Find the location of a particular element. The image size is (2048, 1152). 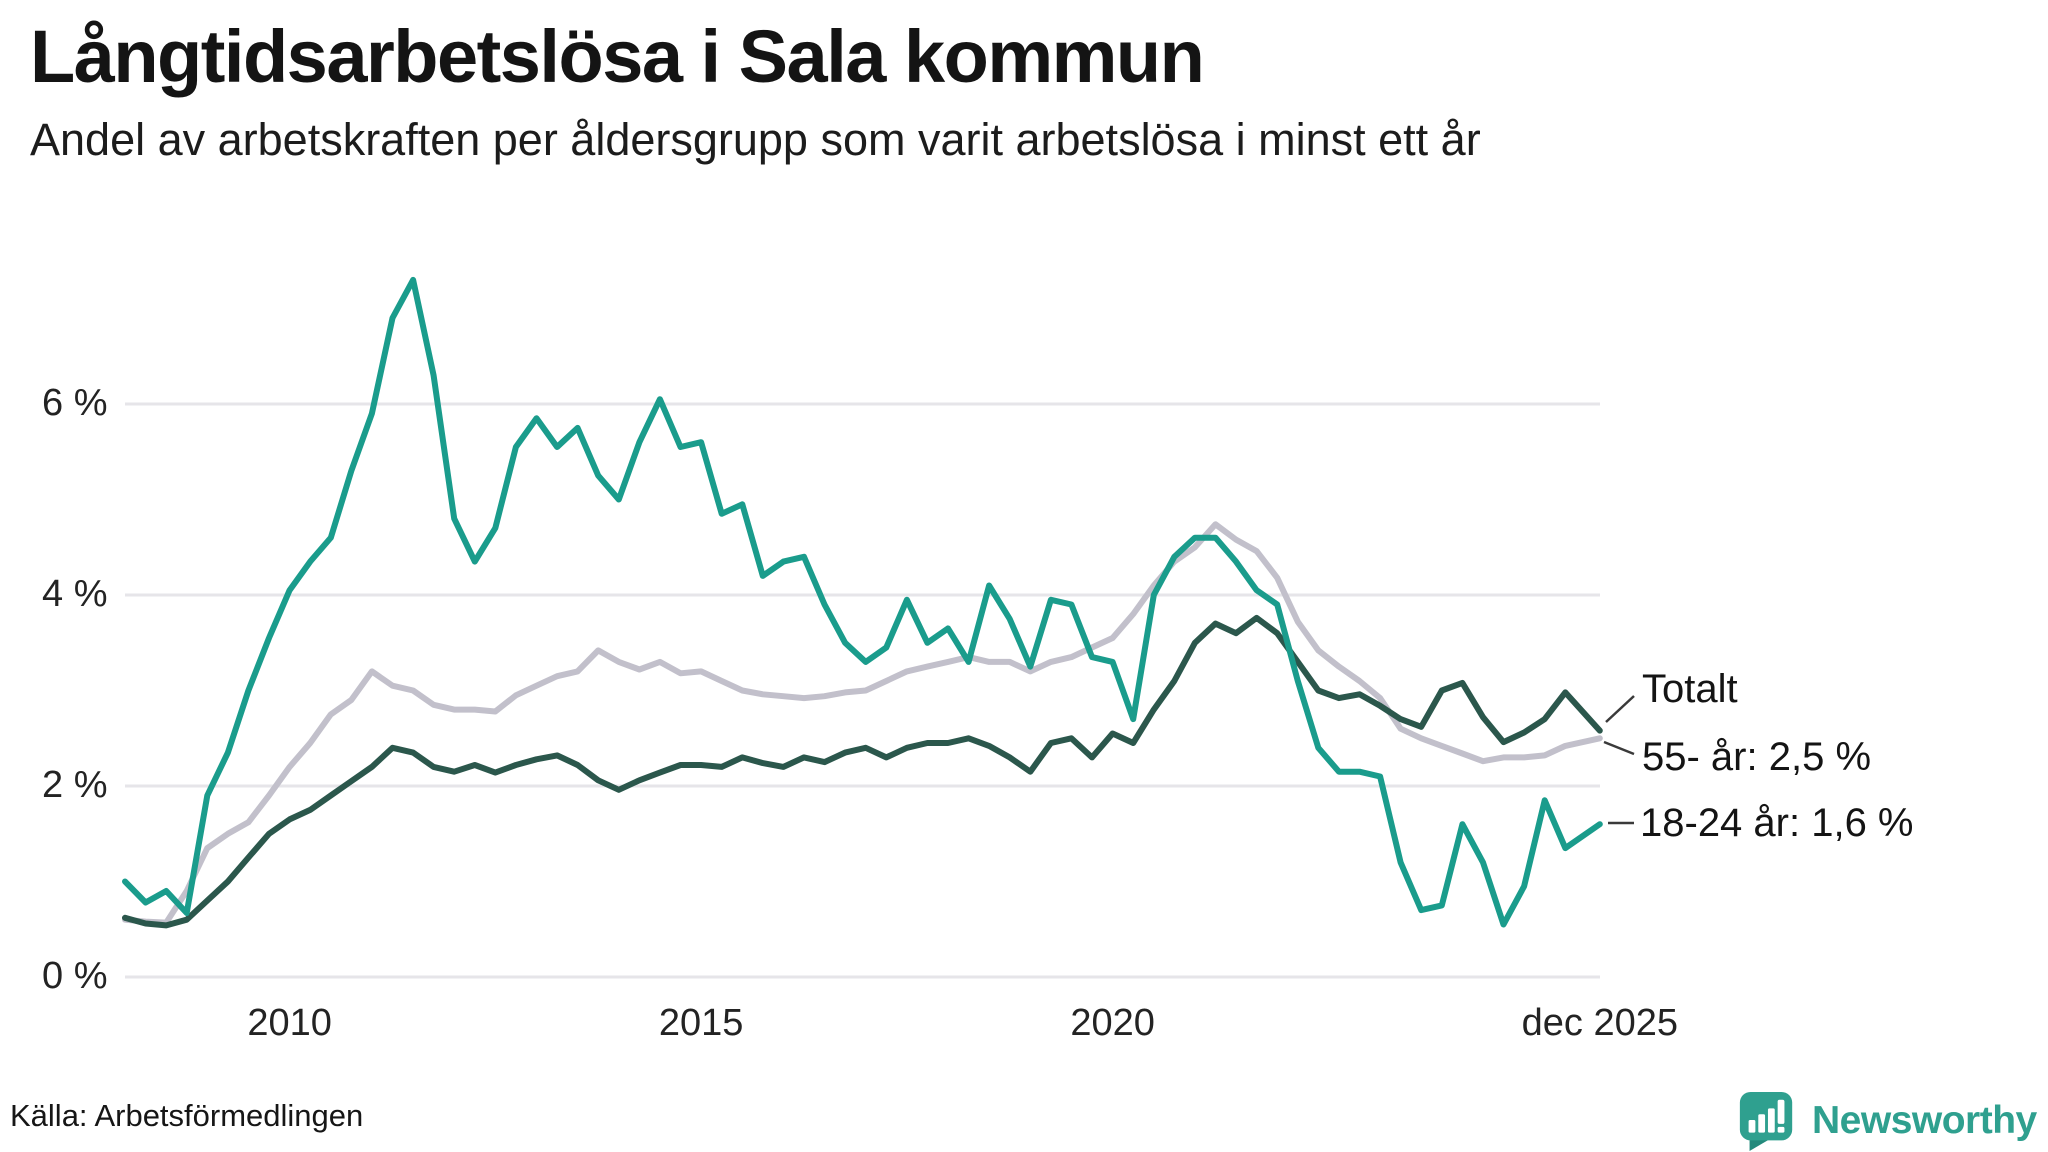

newsworthy-logo-icon is located at coordinates (1766, 1121).